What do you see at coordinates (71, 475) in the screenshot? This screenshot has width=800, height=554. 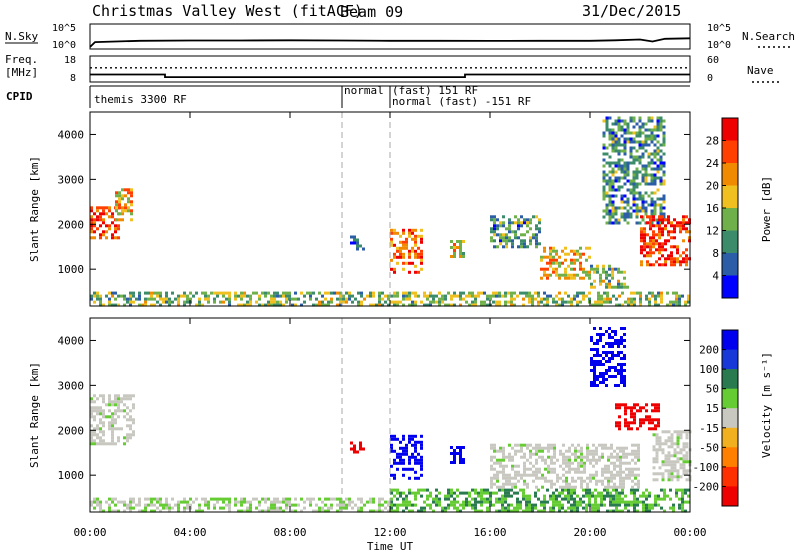 I see `velocity-ytick-label: 1000` at bounding box center [71, 475].